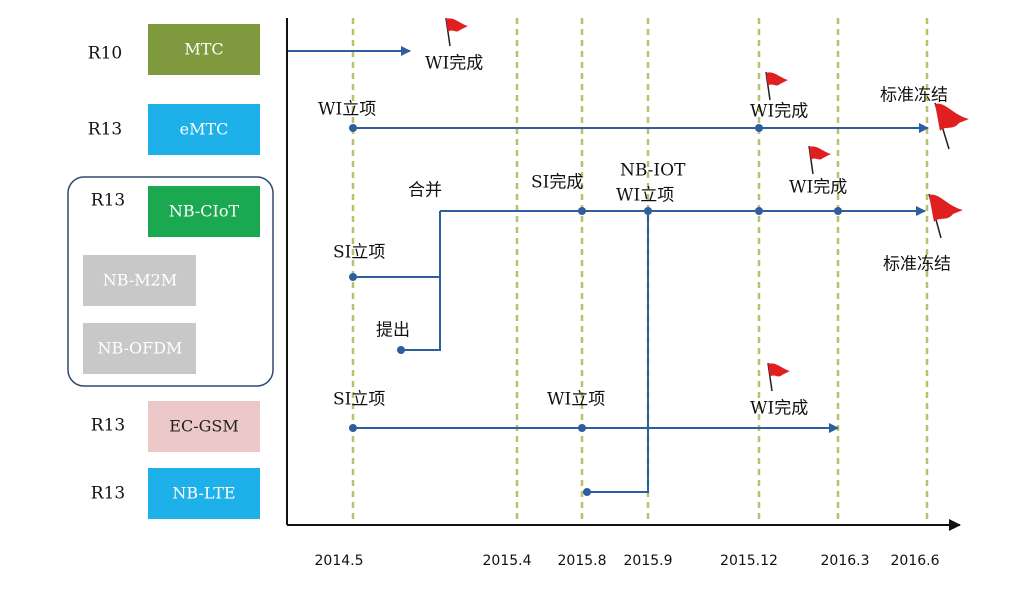 The height and width of the screenshot is (591, 1024). Describe the element at coordinates (845, 561) in the screenshot. I see `tick-label: 2016.3` at that location.